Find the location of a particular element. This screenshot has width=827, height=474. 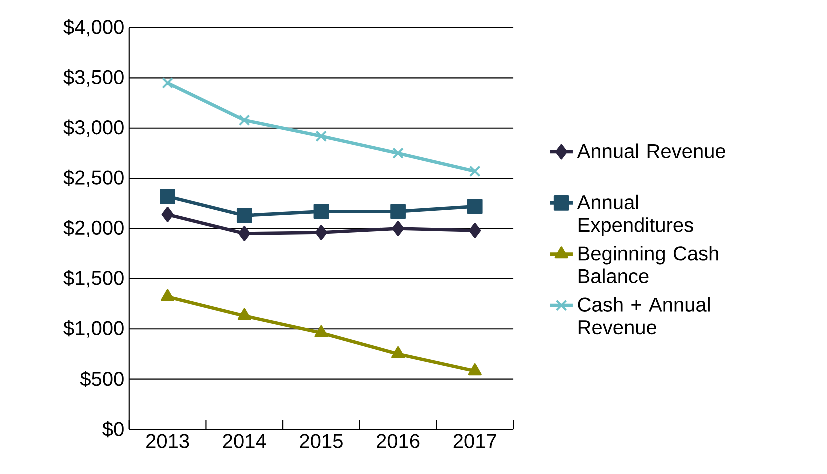

legend-label: Annual Revenue is located at coordinates (651, 151).